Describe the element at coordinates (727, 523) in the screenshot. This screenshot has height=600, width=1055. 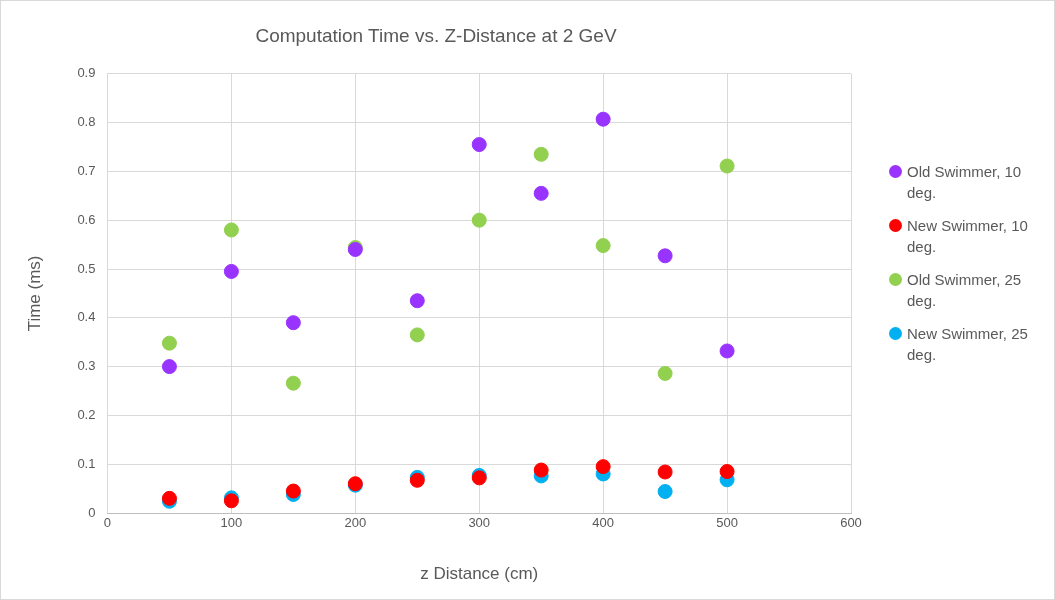
I see `x-tick-label: 500` at that location.